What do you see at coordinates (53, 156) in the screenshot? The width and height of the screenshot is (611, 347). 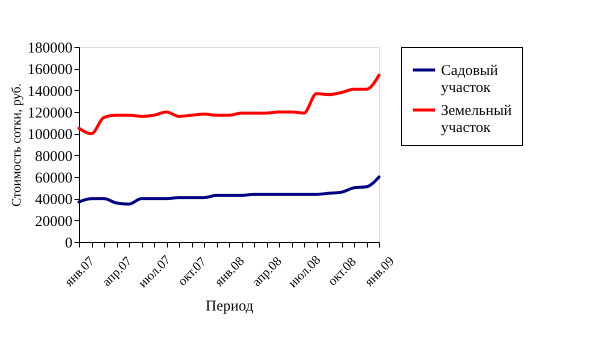 I see `y-tick-label: 80000` at bounding box center [53, 156].